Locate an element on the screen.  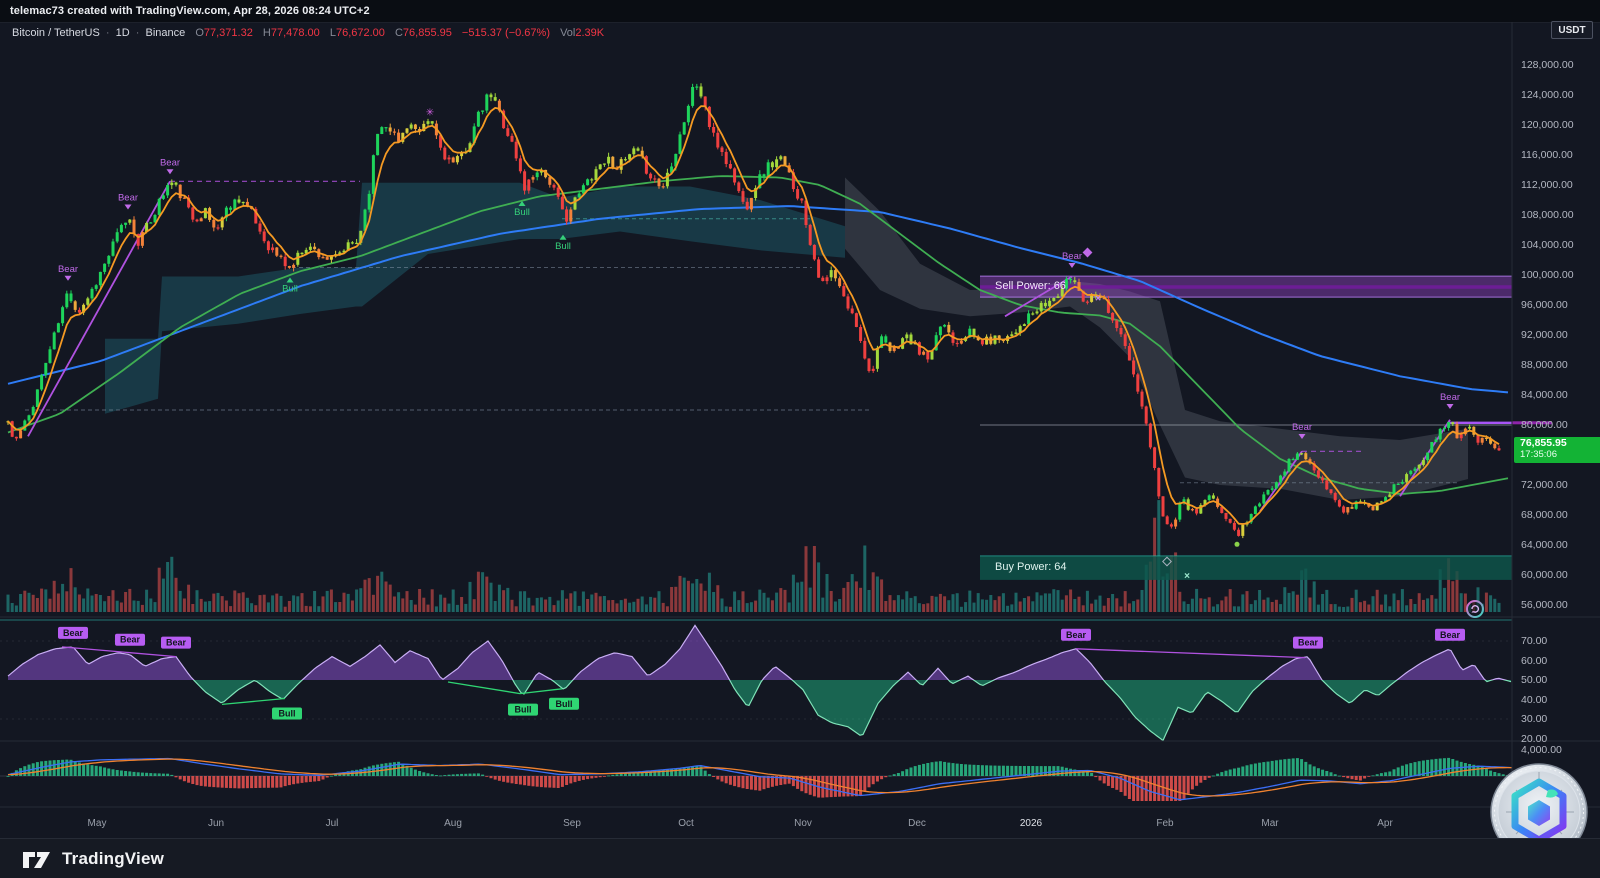
price-axis-label: 124,000.00 is located at coordinates (1547, 95).